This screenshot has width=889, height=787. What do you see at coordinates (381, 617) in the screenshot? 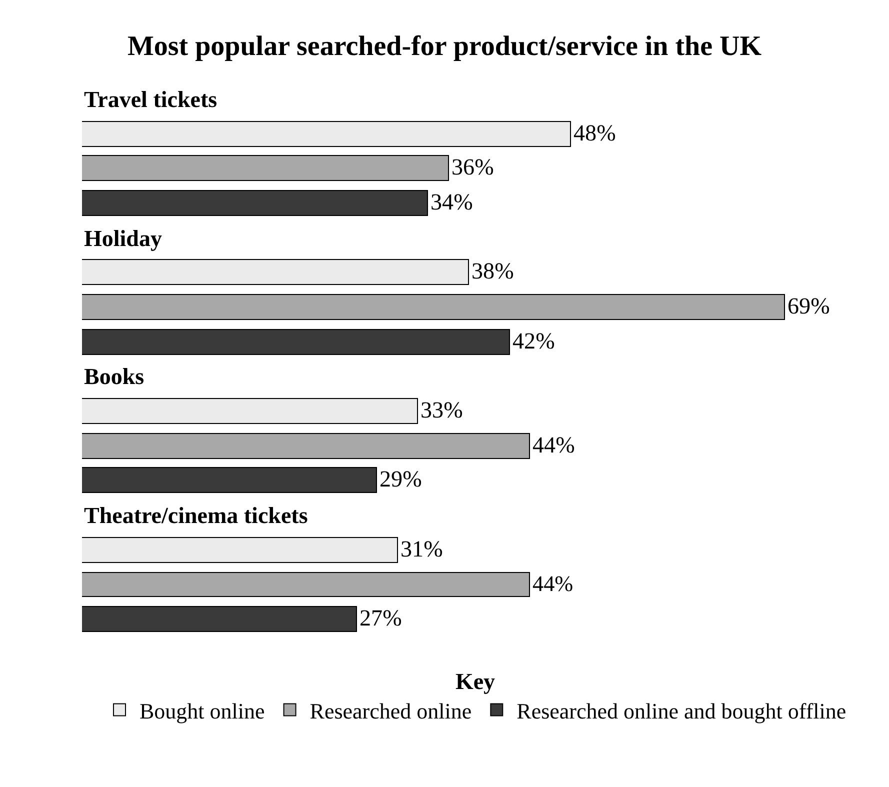
I see `data-label: 27%` at bounding box center [381, 617].